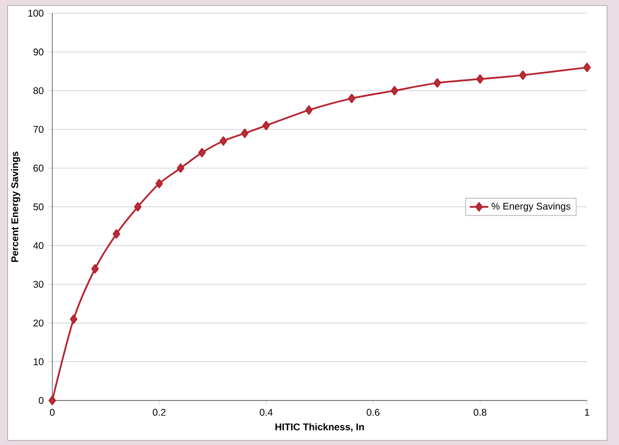 This screenshot has height=445, width=619. Describe the element at coordinates (373, 412) in the screenshot. I see `x-tick-label: 0.6` at that location.